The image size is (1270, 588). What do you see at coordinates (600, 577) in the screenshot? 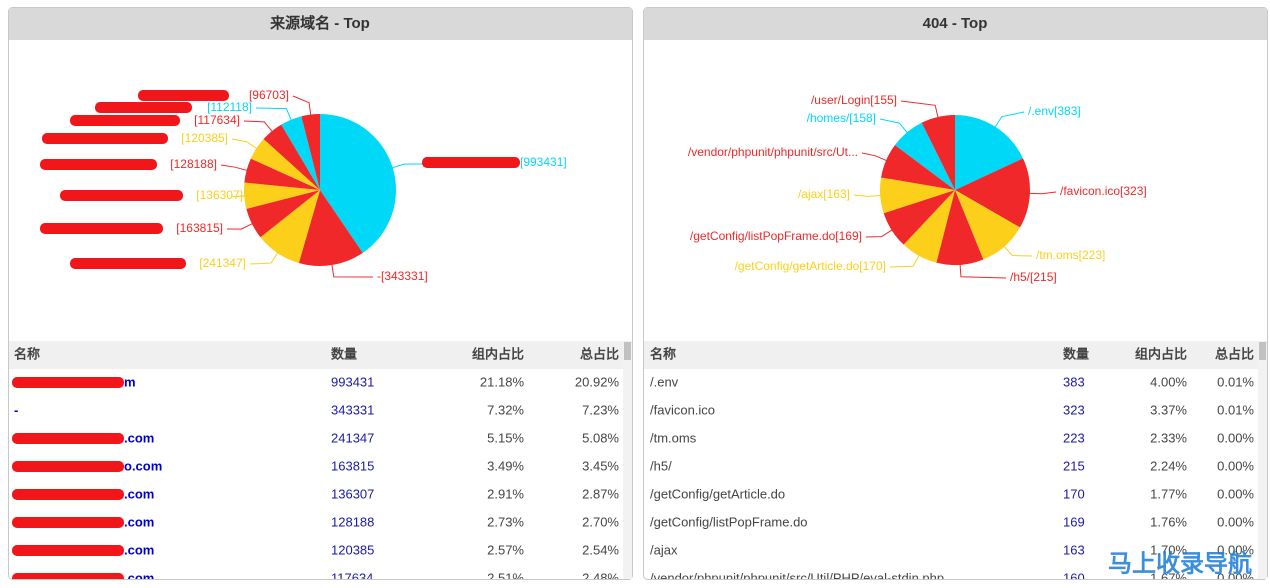
I see `cell: 2.48%` at bounding box center [600, 577].